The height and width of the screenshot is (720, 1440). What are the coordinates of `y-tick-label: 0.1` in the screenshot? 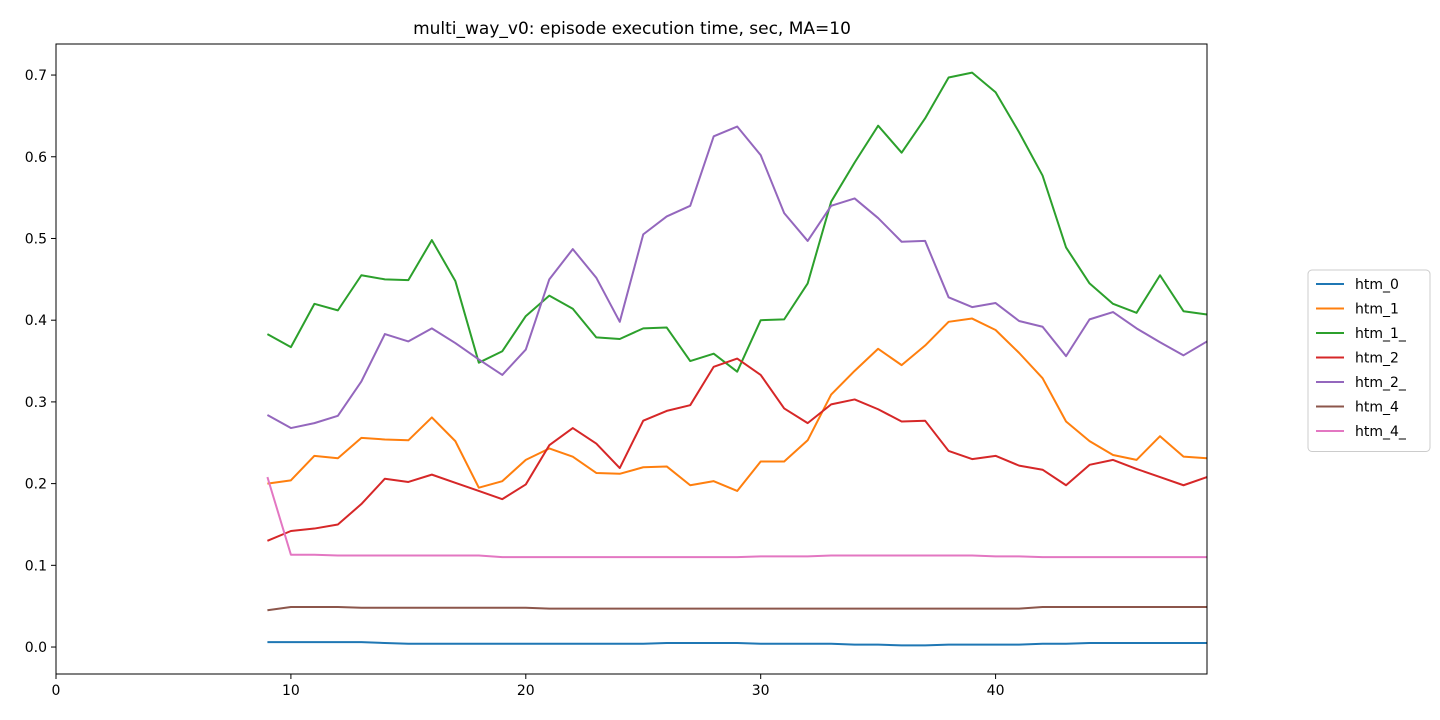 It's located at (36, 566).